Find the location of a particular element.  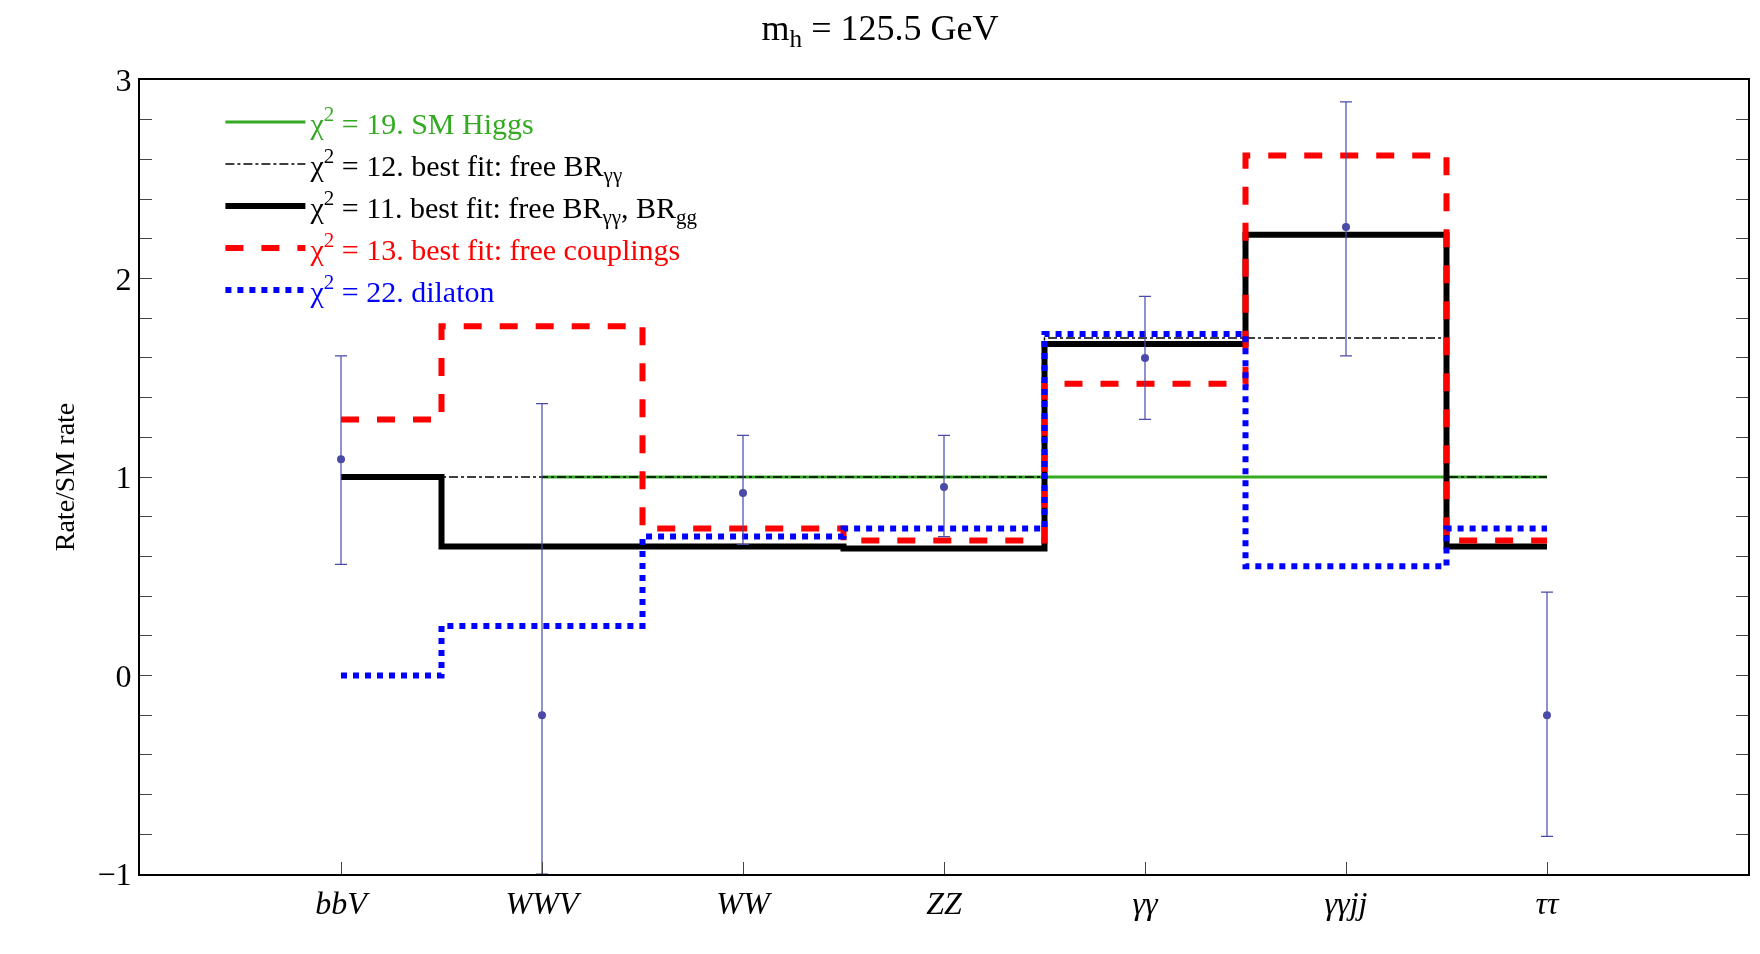

x-tick-label: γγ is located at coordinates (1145, 903).